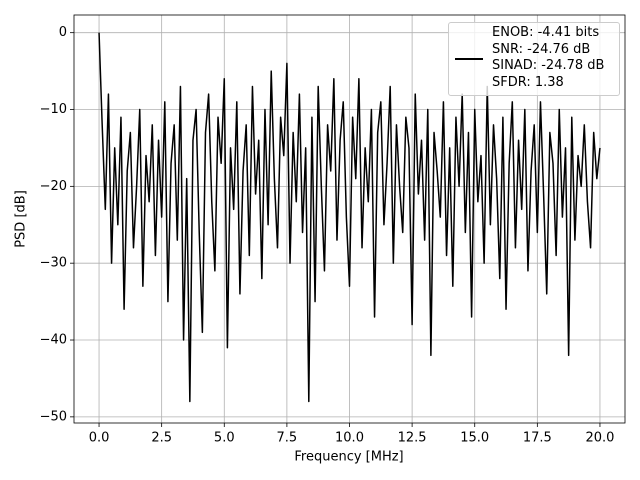 This screenshot has width=640, height=480. What do you see at coordinates (53, 416) in the screenshot?
I see `y-tick-label: −50` at bounding box center [53, 416].